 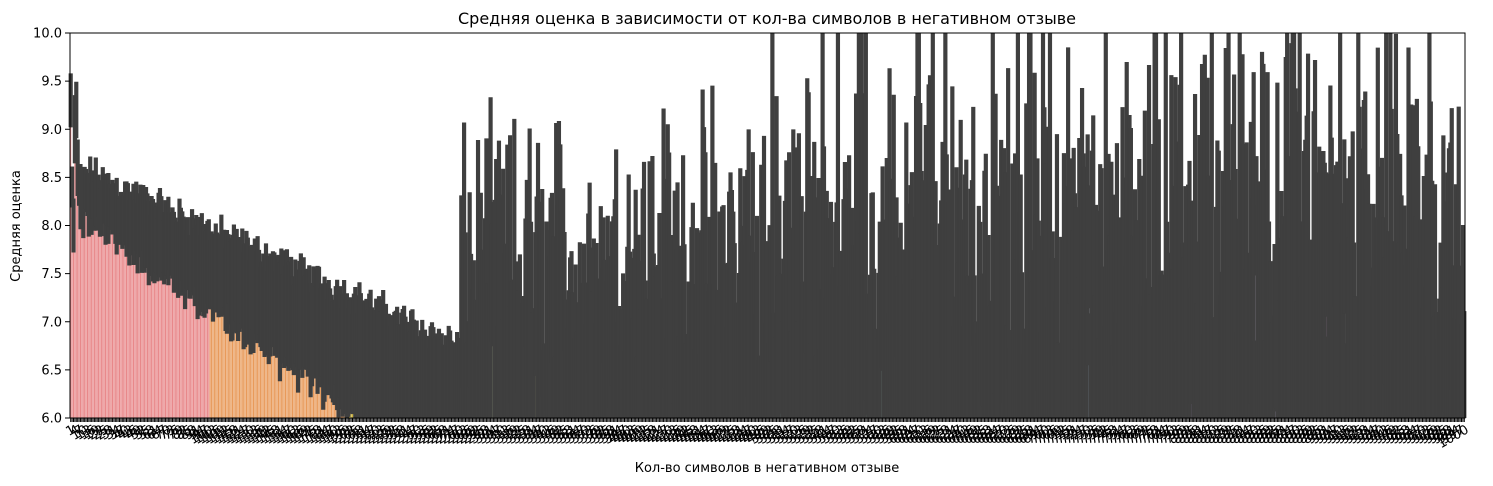 What do you see at coordinates (142, 432) in the screenshot?
I see `x-tick-label: 55` at bounding box center [142, 432].